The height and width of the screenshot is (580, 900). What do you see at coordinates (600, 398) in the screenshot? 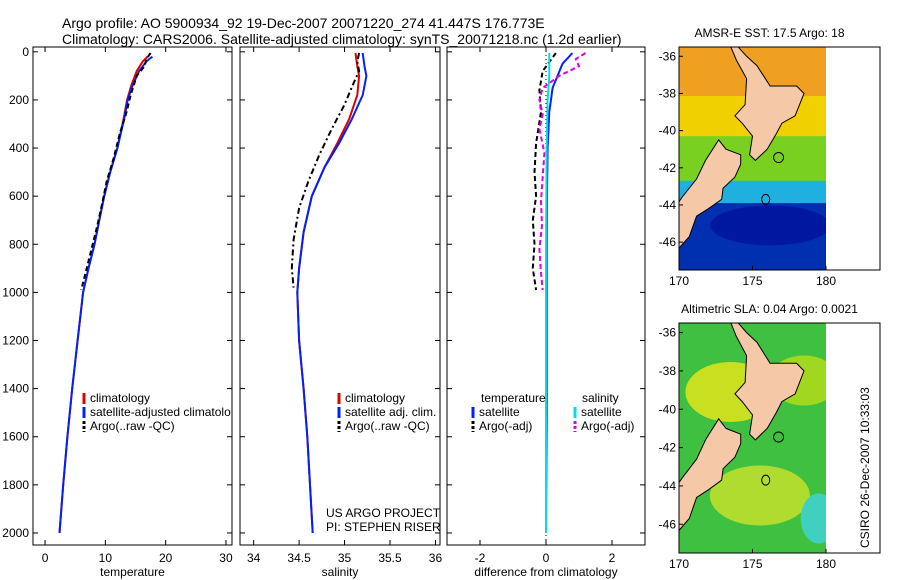
I see `diff-legend-salinity-heading: salinity` at bounding box center [600, 398].